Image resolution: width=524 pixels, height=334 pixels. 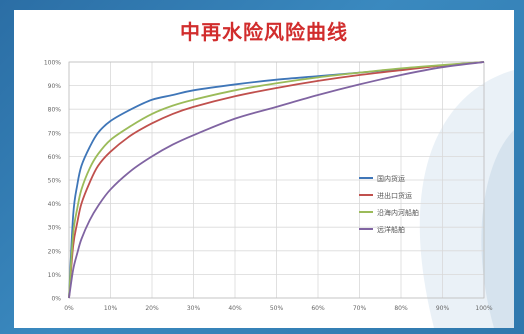 I want to click on y-tick-label: 20%, so click(x=55, y=251).